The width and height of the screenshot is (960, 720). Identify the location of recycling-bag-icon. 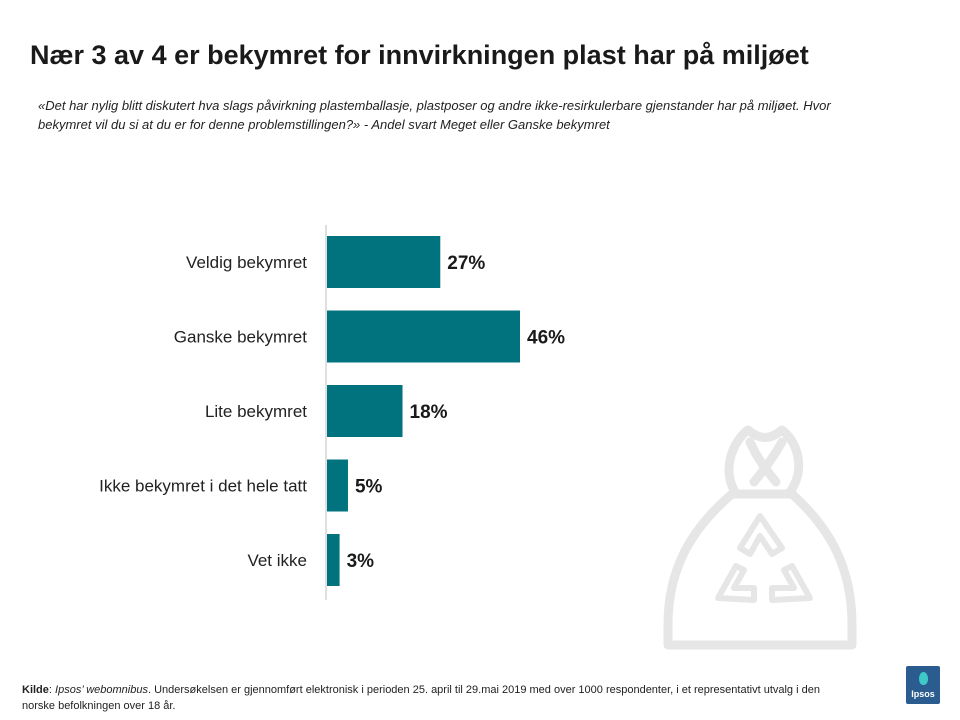
(760, 537).